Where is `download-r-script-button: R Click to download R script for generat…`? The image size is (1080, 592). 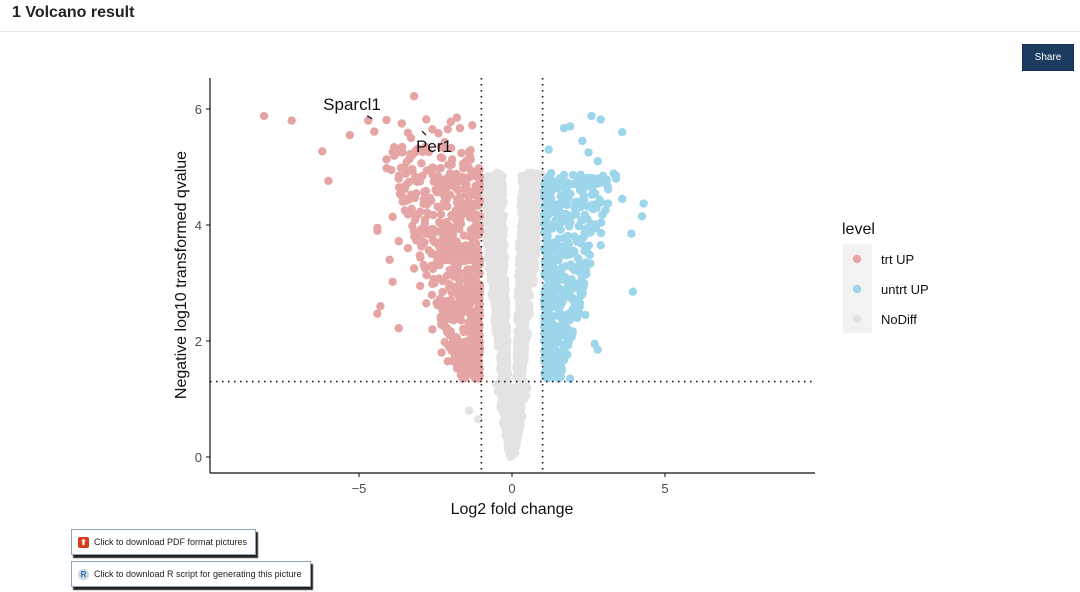 download-r-script-button: R Click to download R script for generat… is located at coordinates (191, 574).